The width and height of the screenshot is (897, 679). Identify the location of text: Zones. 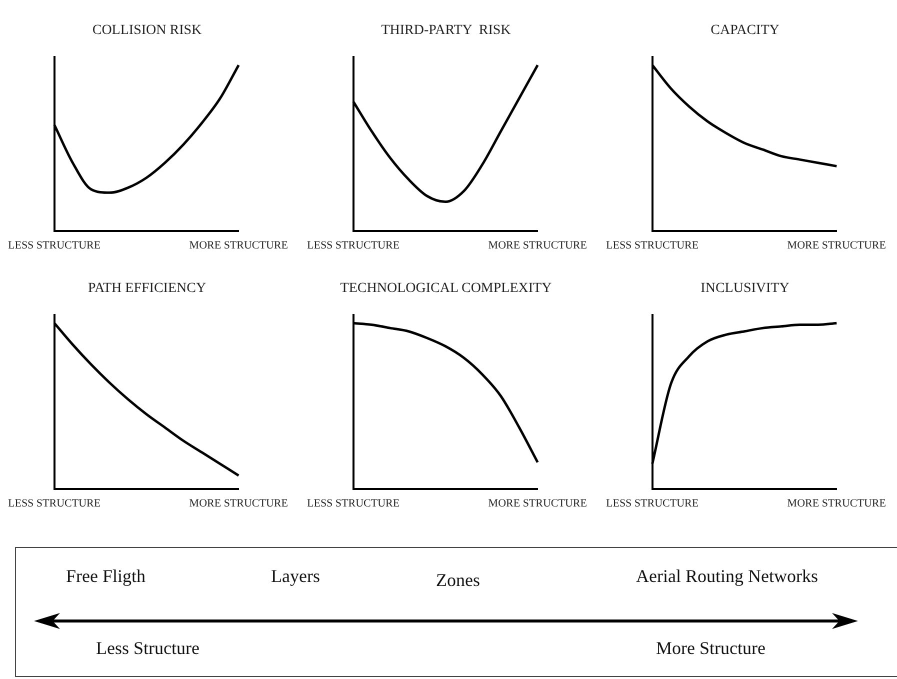
(458, 580).